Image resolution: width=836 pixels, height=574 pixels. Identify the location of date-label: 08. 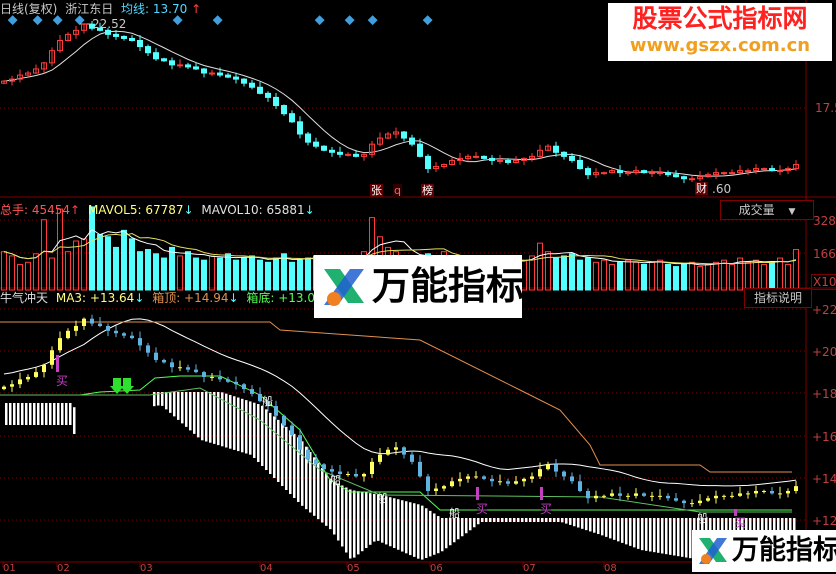
(610, 568).